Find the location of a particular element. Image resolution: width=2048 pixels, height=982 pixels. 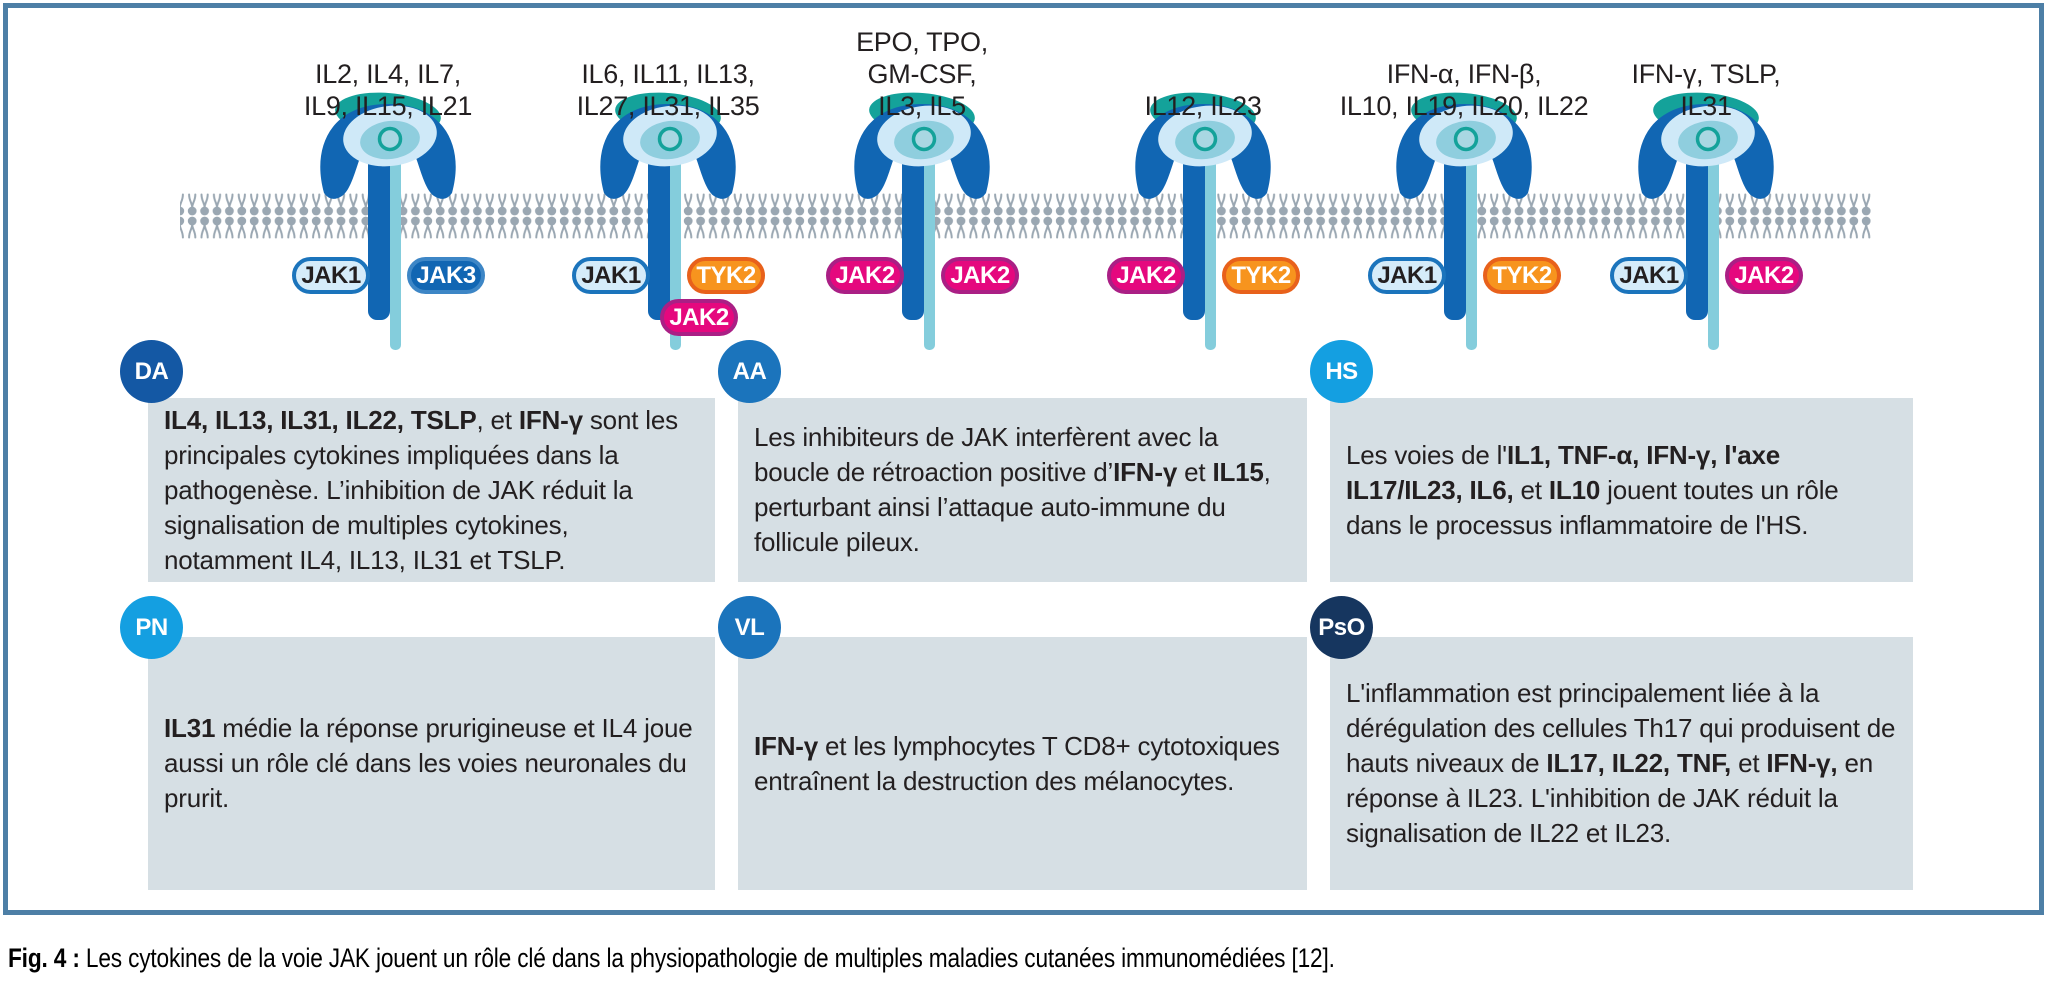

kinase-badge-jak3: JAK3 is located at coordinates (446, 275).